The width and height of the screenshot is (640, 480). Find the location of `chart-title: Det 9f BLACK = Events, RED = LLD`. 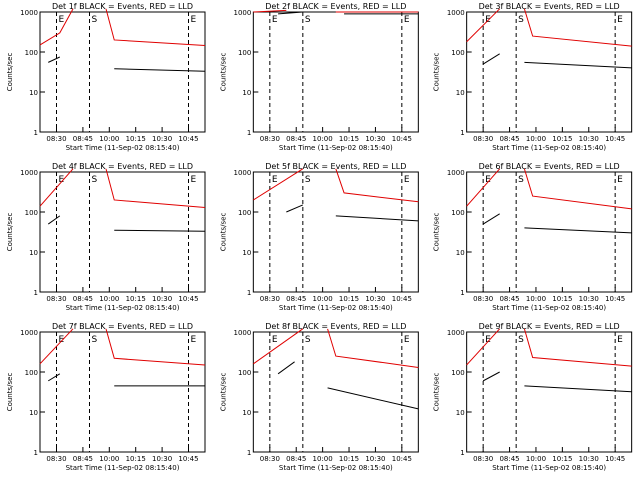

chart-title: Det 9f BLACK = Events, RED = LLD is located at coordinates (549, 326).